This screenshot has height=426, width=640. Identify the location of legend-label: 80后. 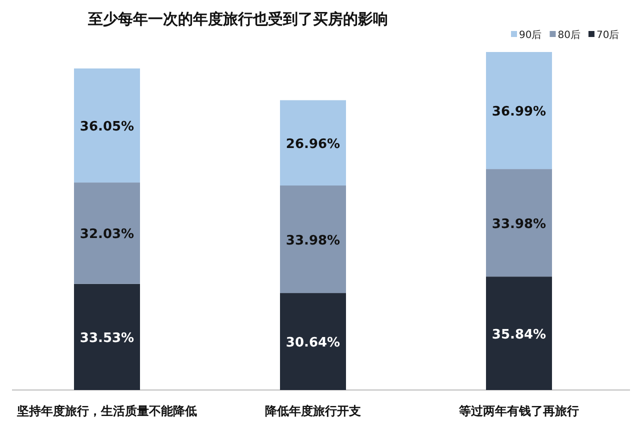
(569, 35).